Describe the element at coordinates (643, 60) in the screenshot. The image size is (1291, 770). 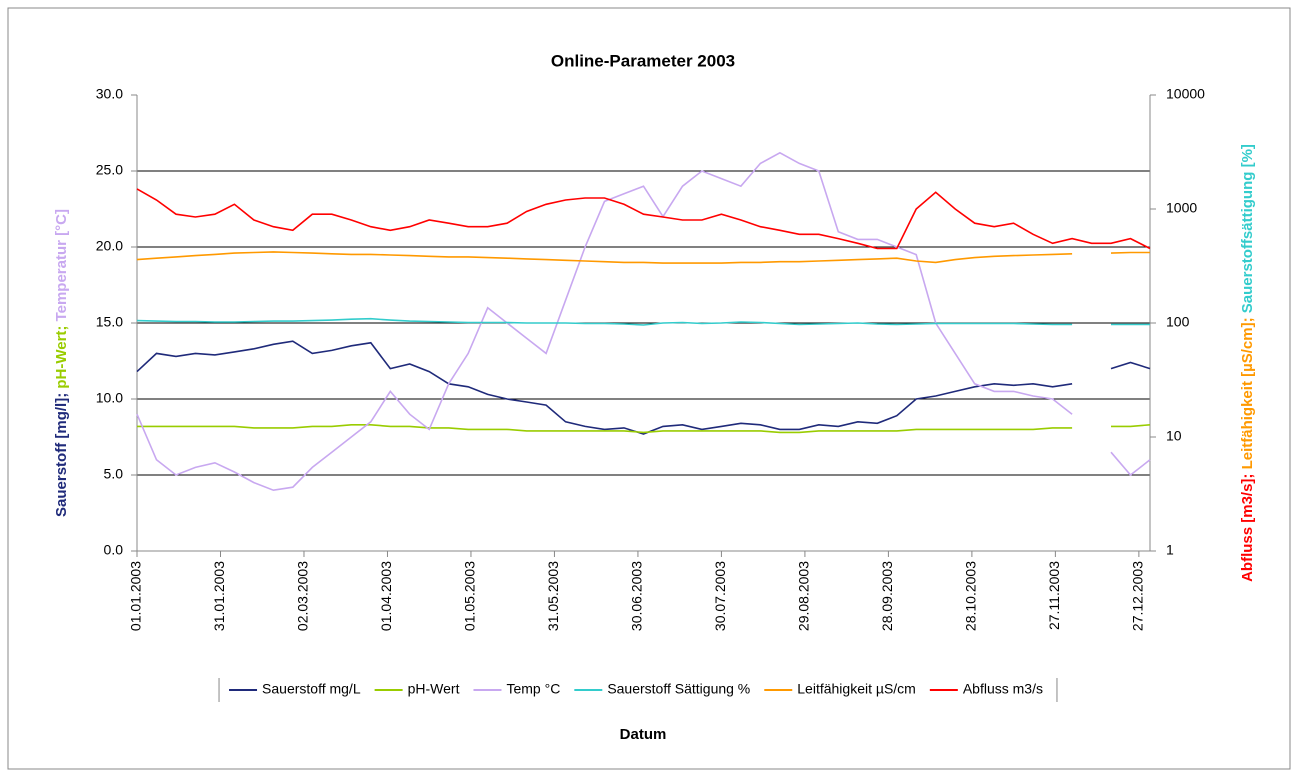
I see `chart-title: Online-Parameter 2003` at that location.